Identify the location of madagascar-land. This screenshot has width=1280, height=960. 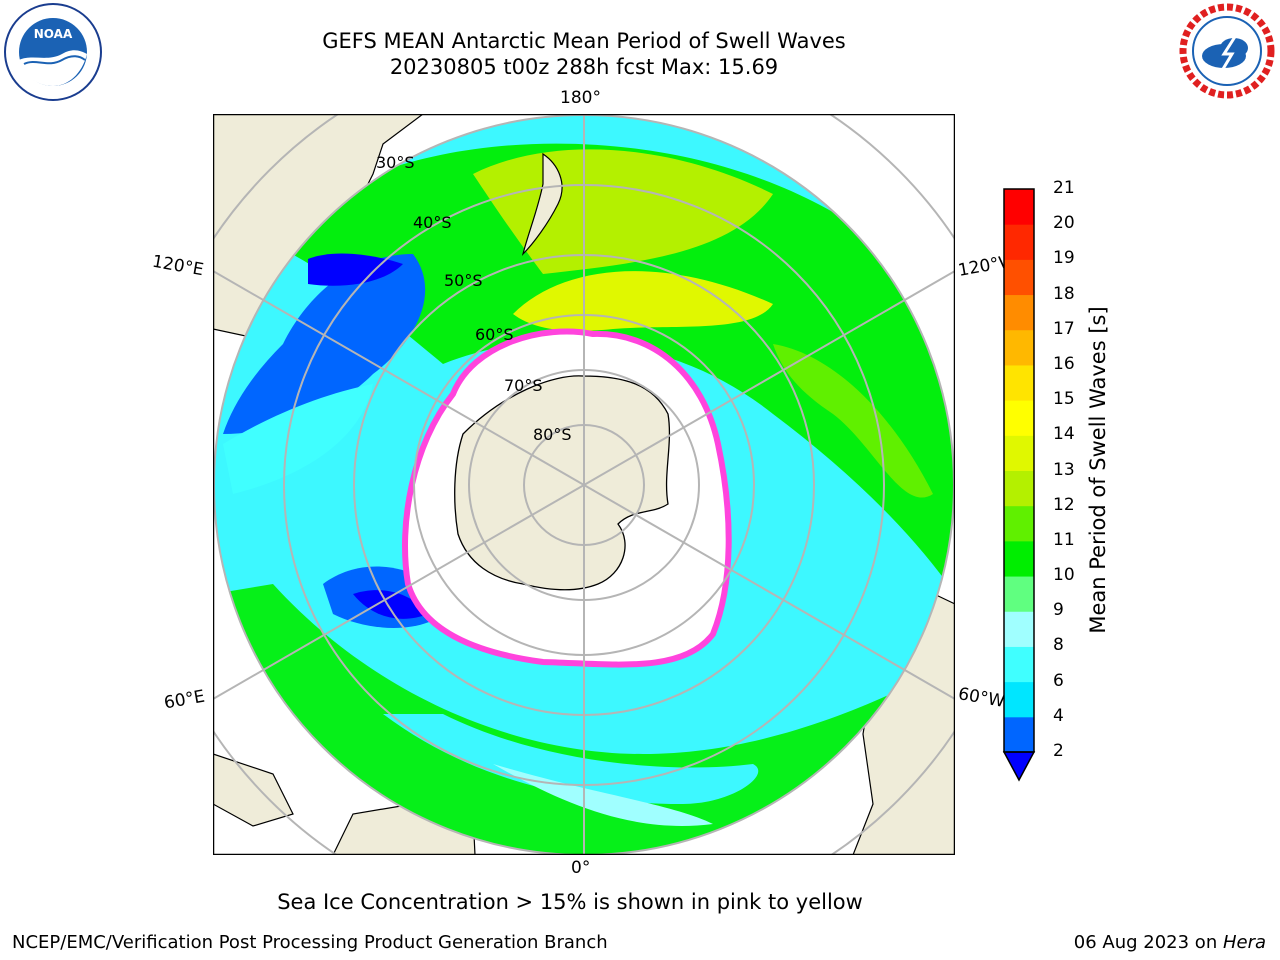
(253, 790).